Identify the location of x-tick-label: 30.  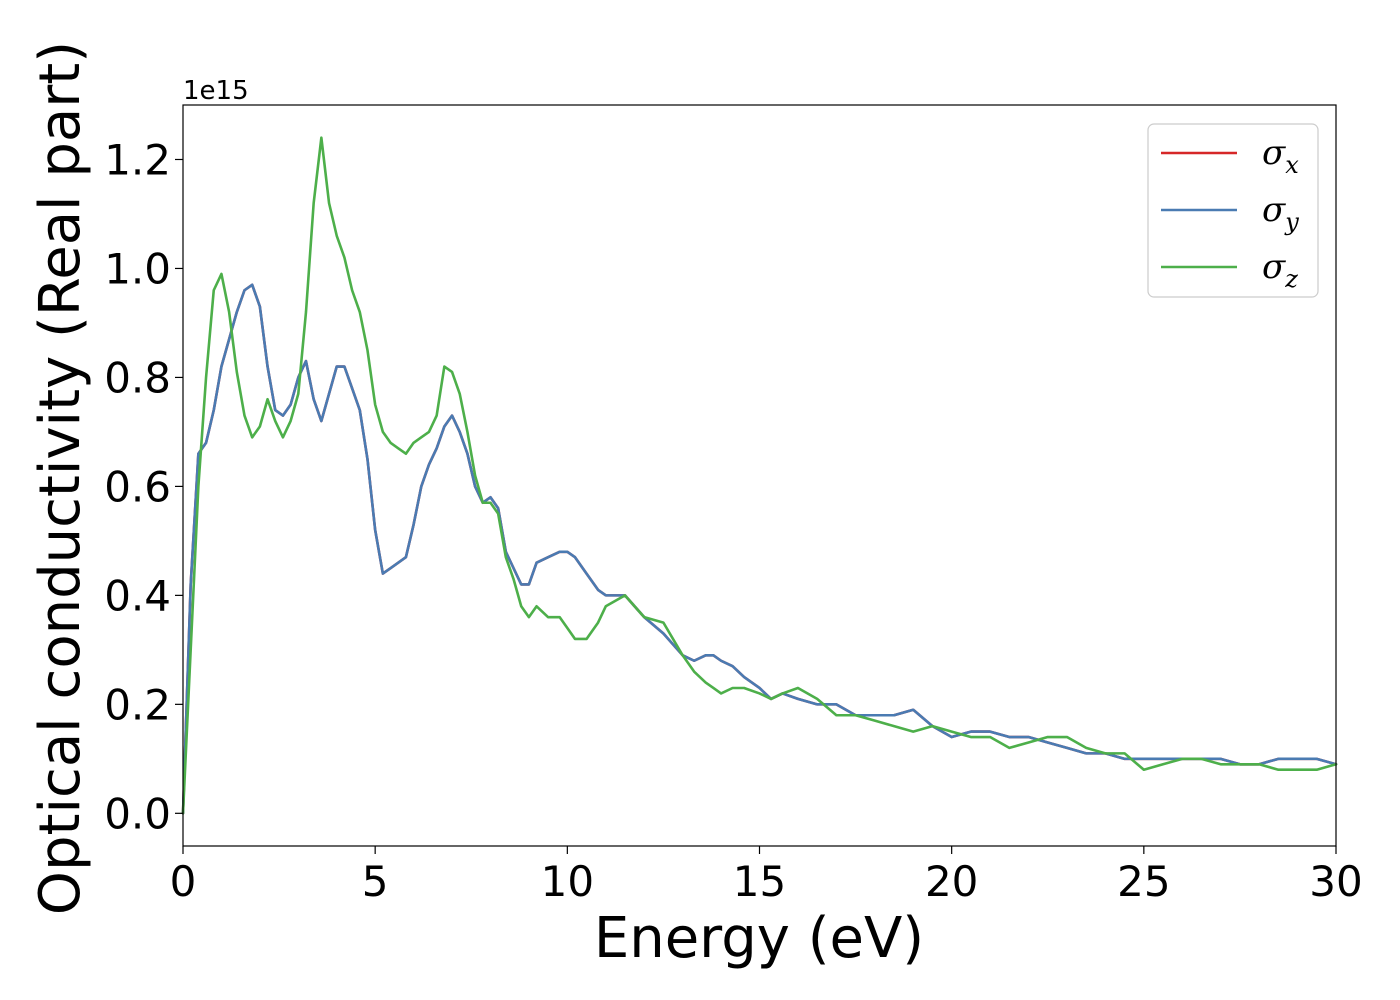
(1335, 881).